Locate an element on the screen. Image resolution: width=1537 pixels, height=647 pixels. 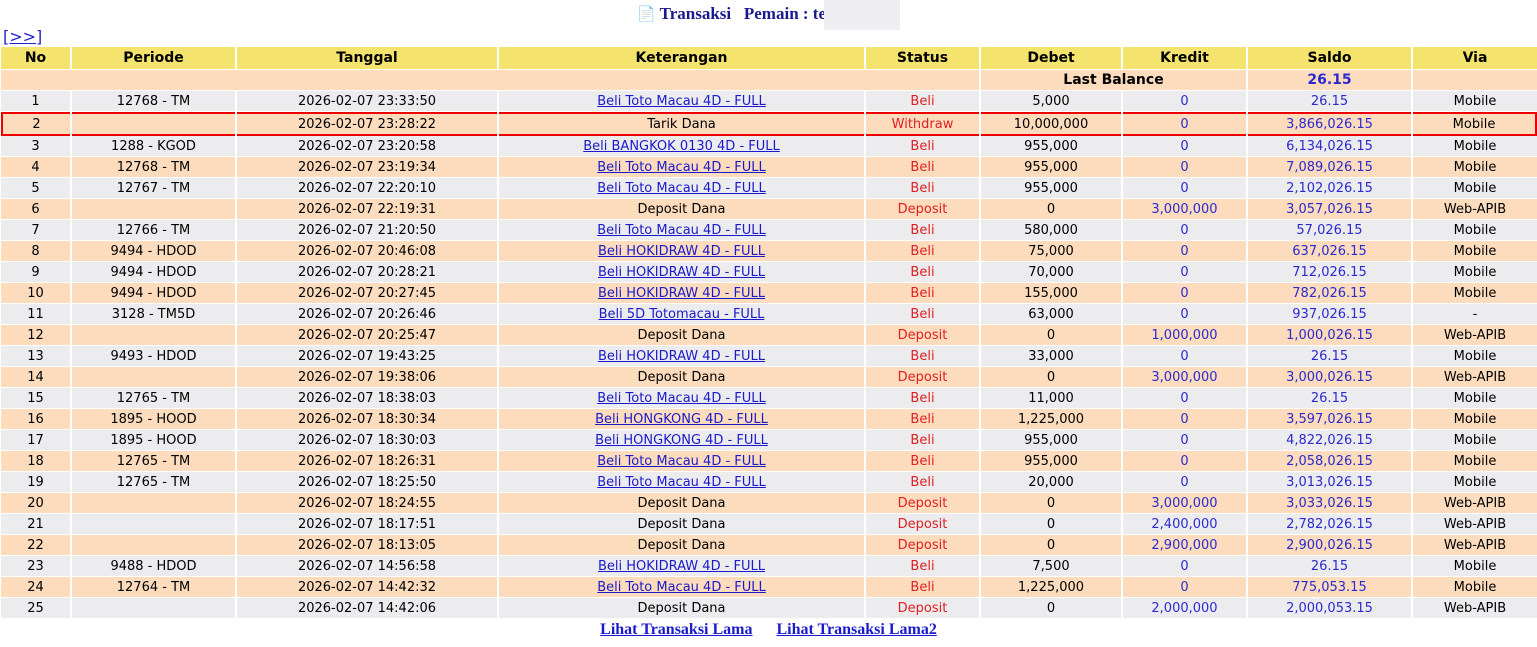
cell-saldo: 782,026.15 is located at coordinates (1329, 293).